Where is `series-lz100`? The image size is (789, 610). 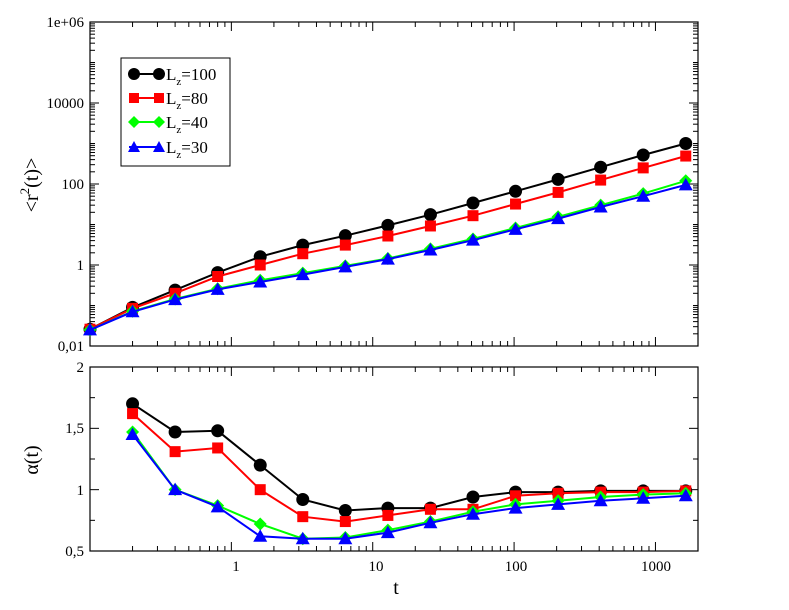
series-lz100 is located at coordinates (409, 457).